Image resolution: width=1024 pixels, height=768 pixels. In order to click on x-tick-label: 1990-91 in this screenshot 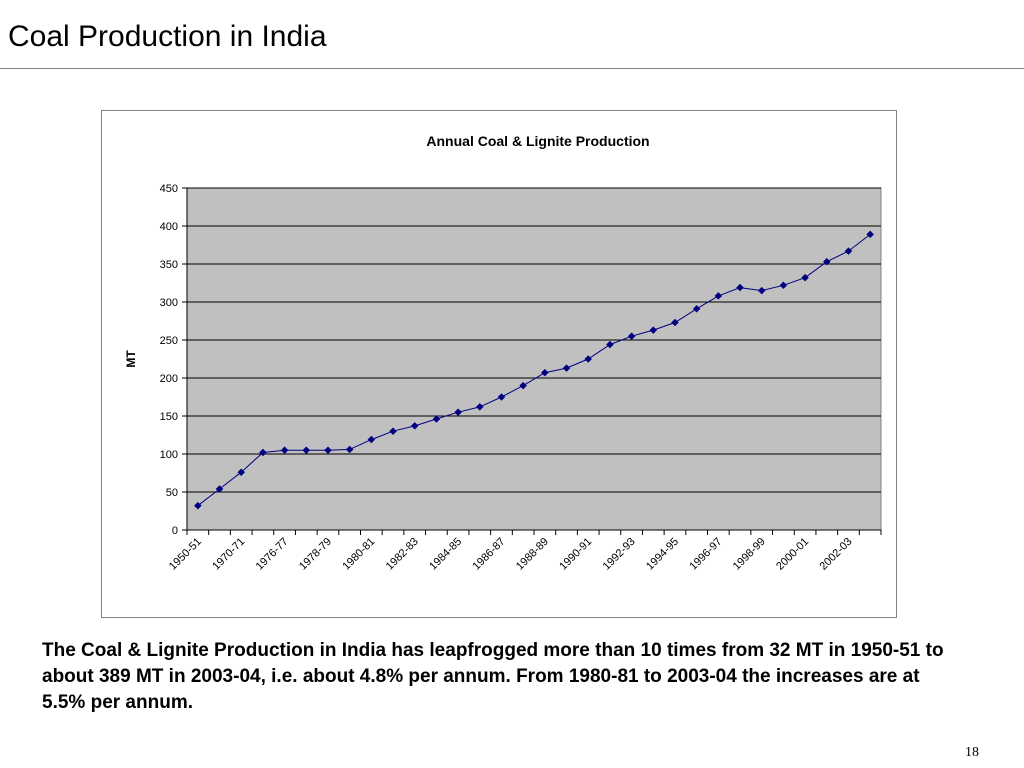, I will do `click(575, 554)`.